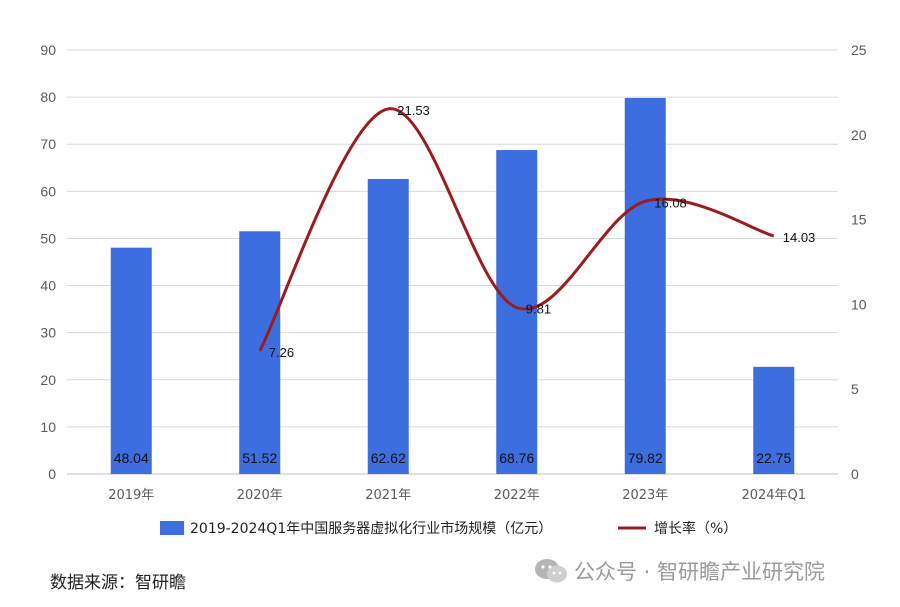  Describe the element at coordinates (48, 286) in the screenshot. I see `left-tick-label: 40` at that location.